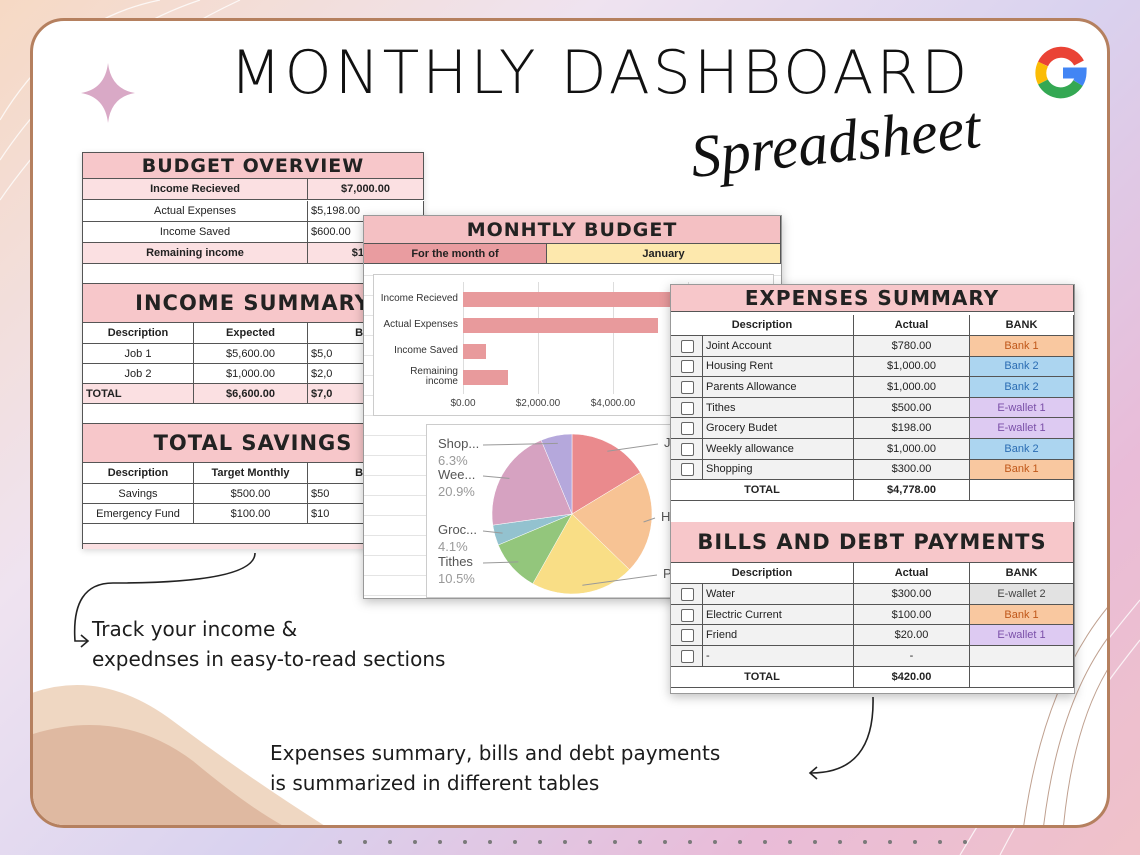 This screenshot has height=855, width=1140. What do you see at coordinates (778, 470) in the screenshot?
I see `cell: Shopping` at bounding box center [778, 470].